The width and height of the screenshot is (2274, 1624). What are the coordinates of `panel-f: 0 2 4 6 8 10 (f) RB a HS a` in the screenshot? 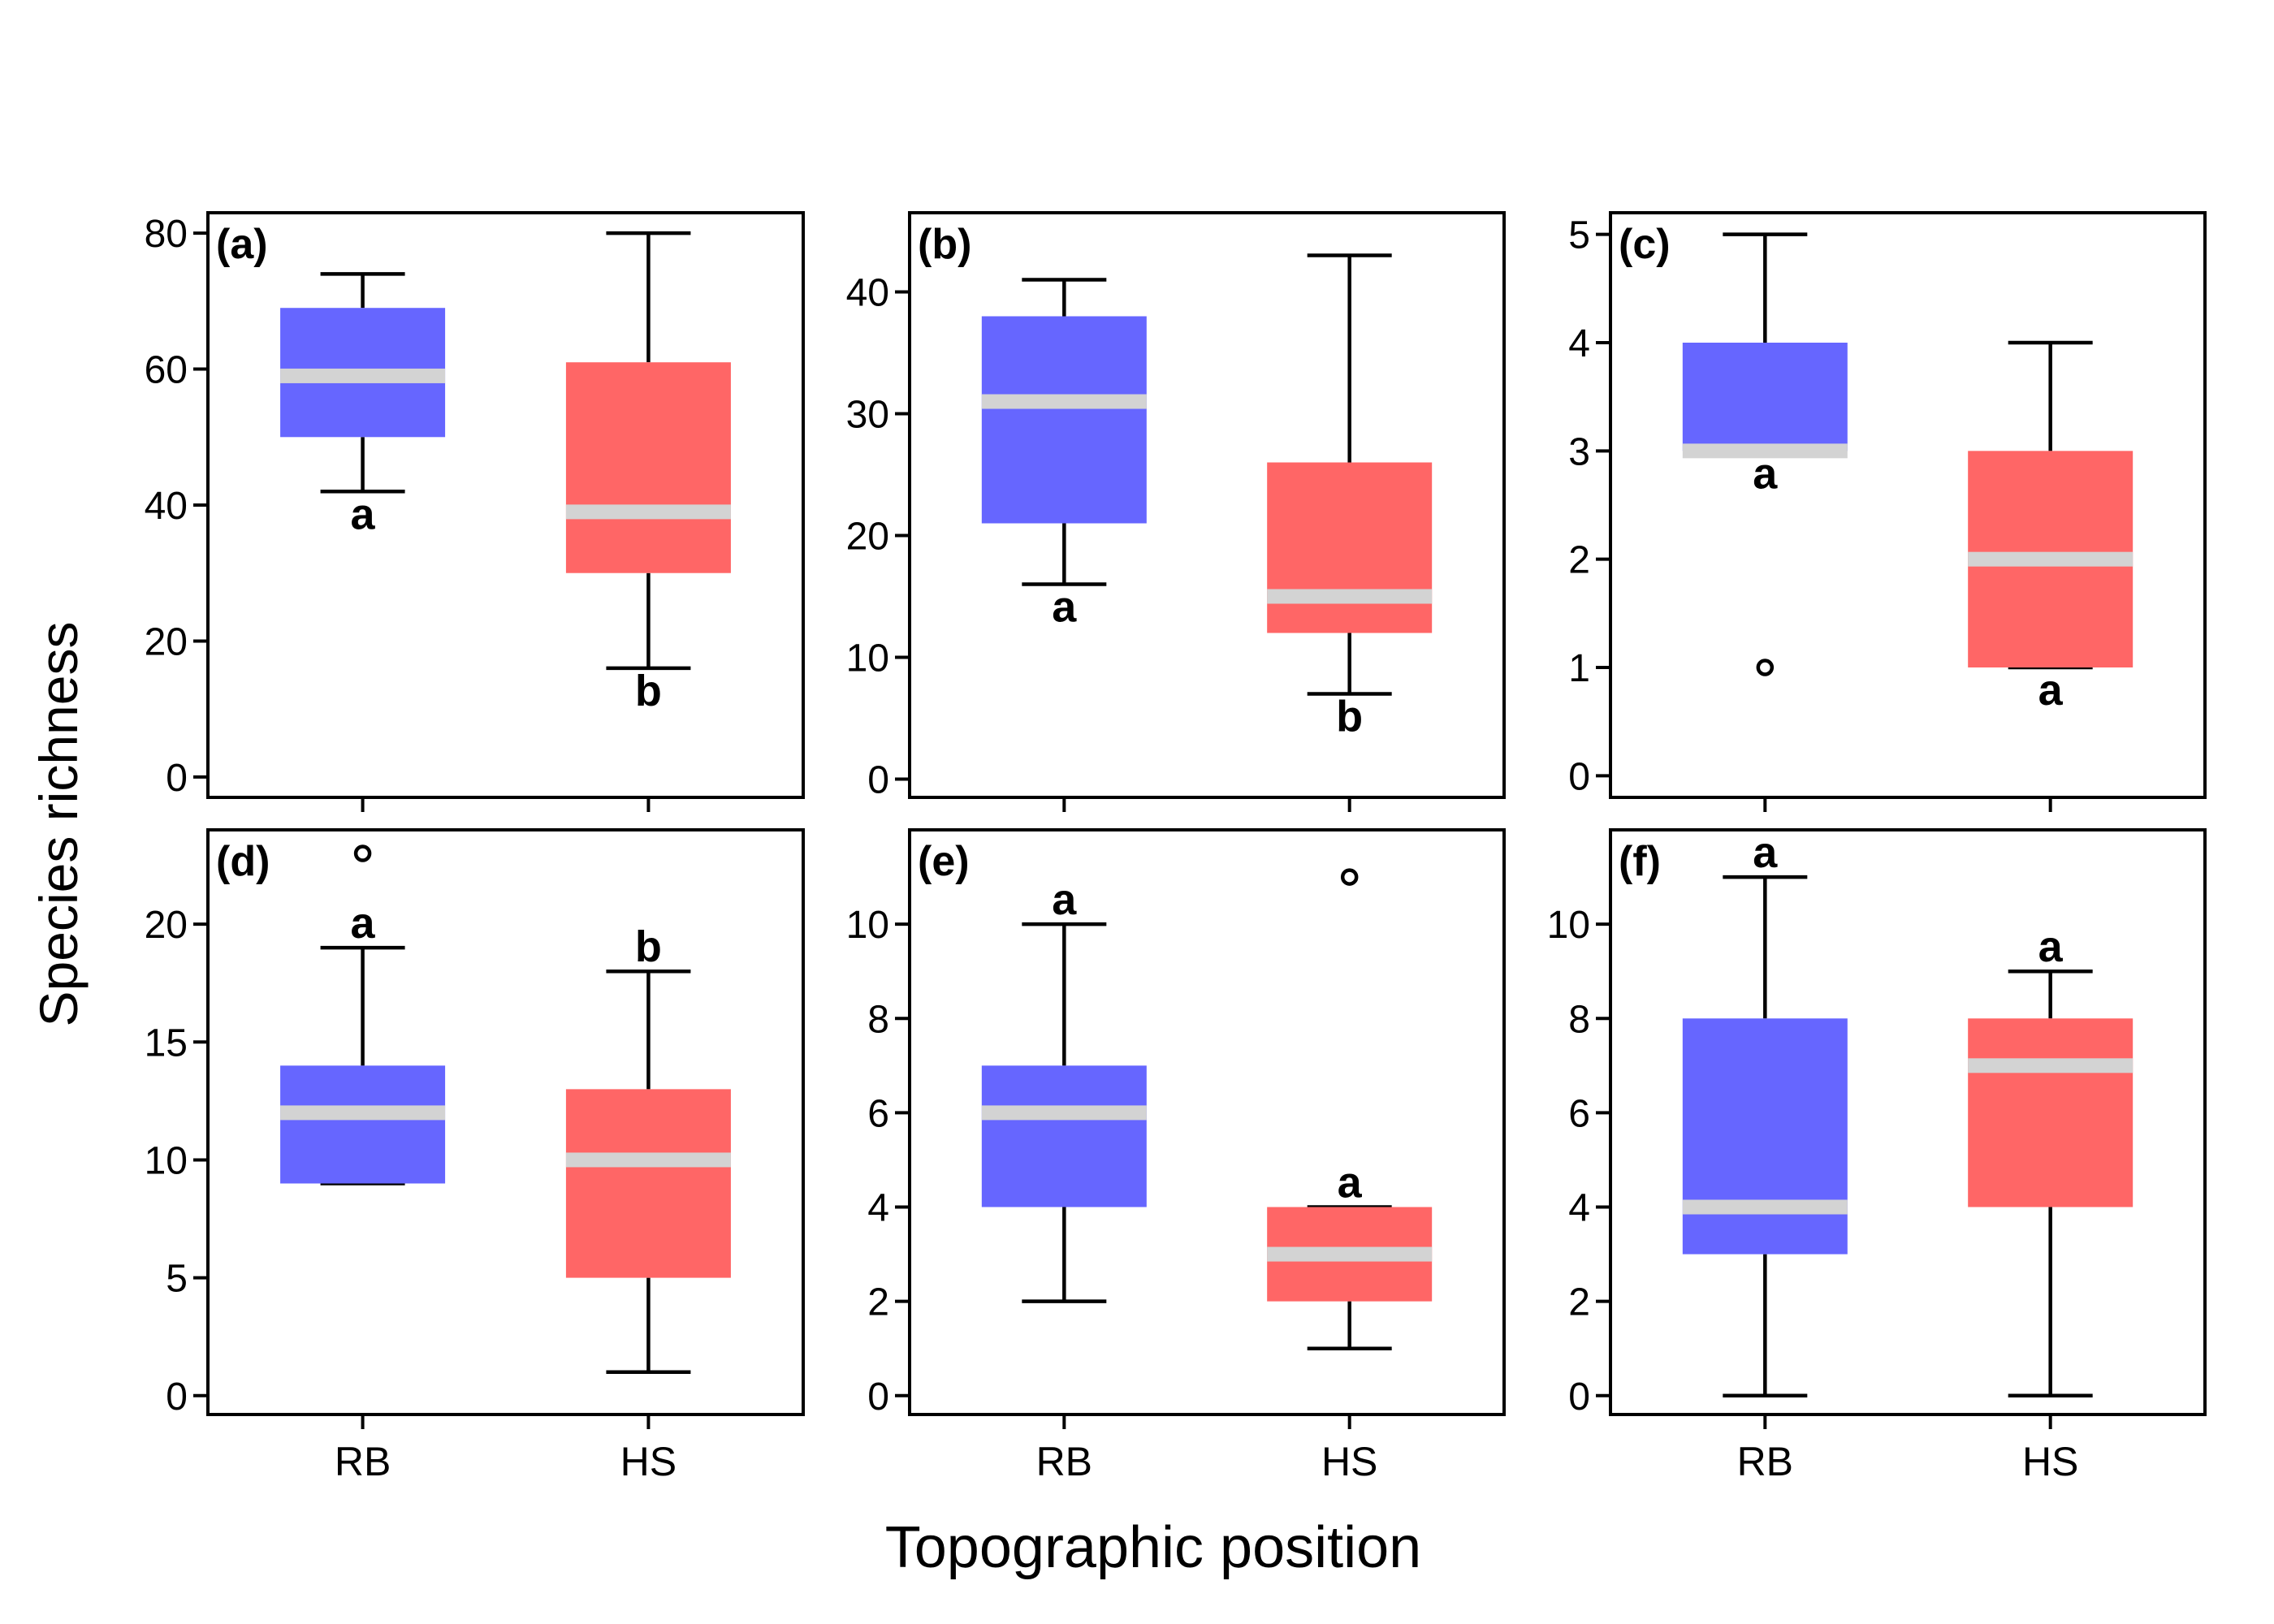 It's located at (1877, 1156).